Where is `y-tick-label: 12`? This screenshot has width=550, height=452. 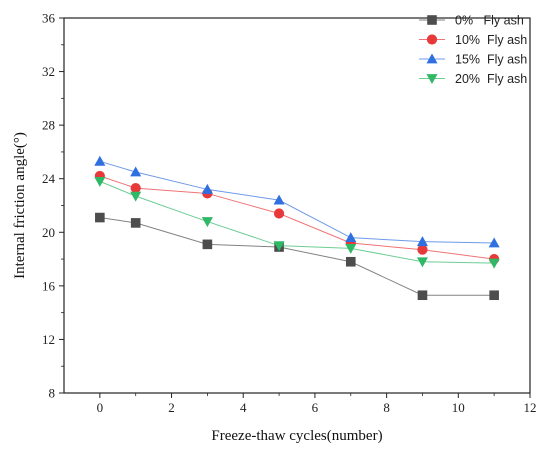
y-tick-label: 12 is located at coordinates (48, 339).